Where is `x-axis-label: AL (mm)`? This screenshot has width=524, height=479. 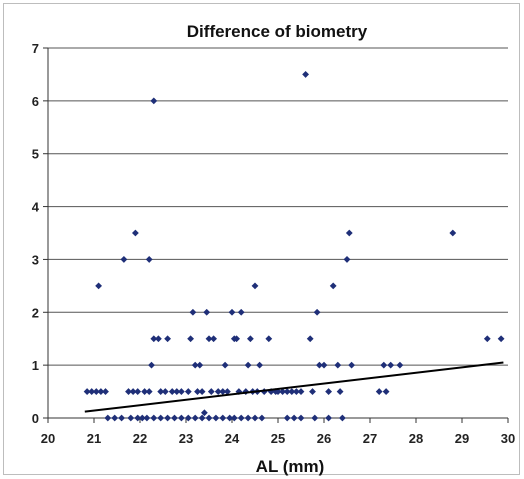 x-axis-label: AL (mm) is located at coordinates (290, 466).